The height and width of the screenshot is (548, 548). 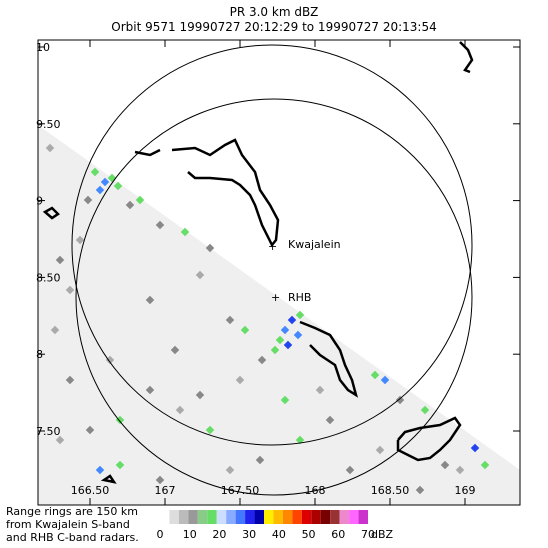 I want to click on x-tick-label: 167, so click(x=165, y=490).